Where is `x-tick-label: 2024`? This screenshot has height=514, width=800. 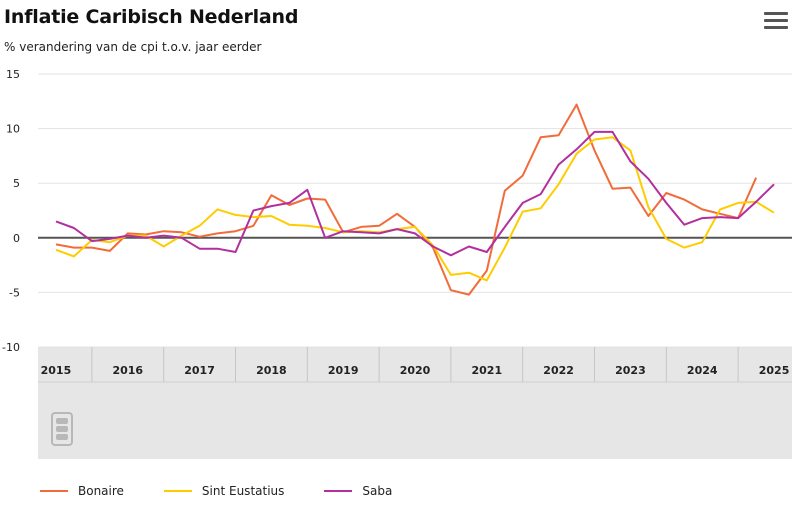 x-tick-label: 2024 is located at coordinates (702, 370).